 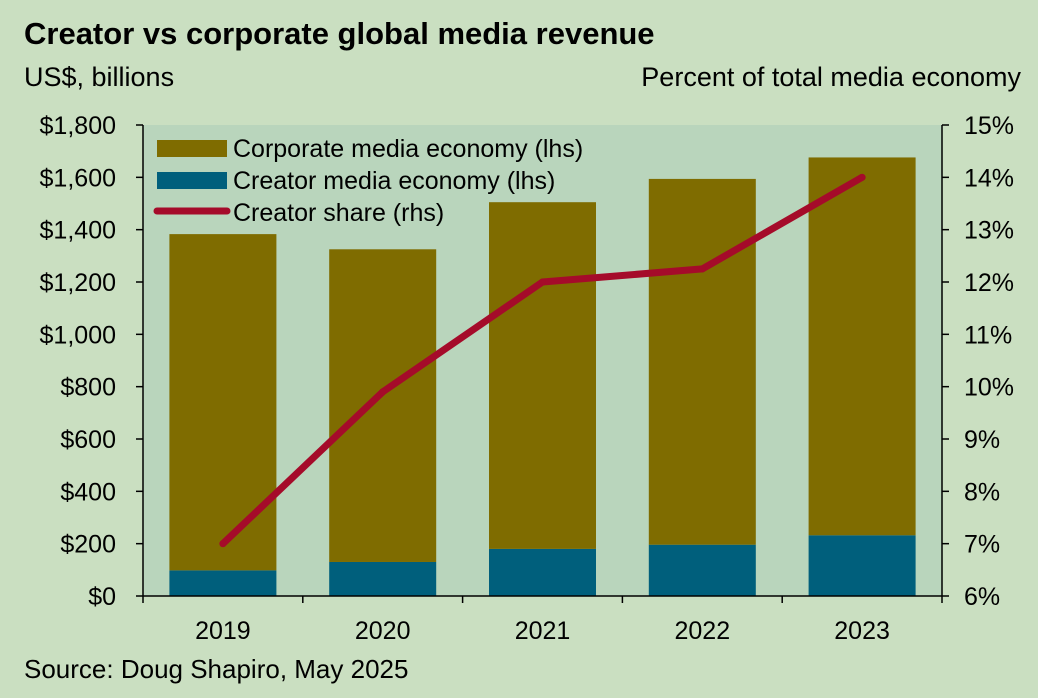 I want to click on right-tick-label: 6%, so click(x=982, y=597).